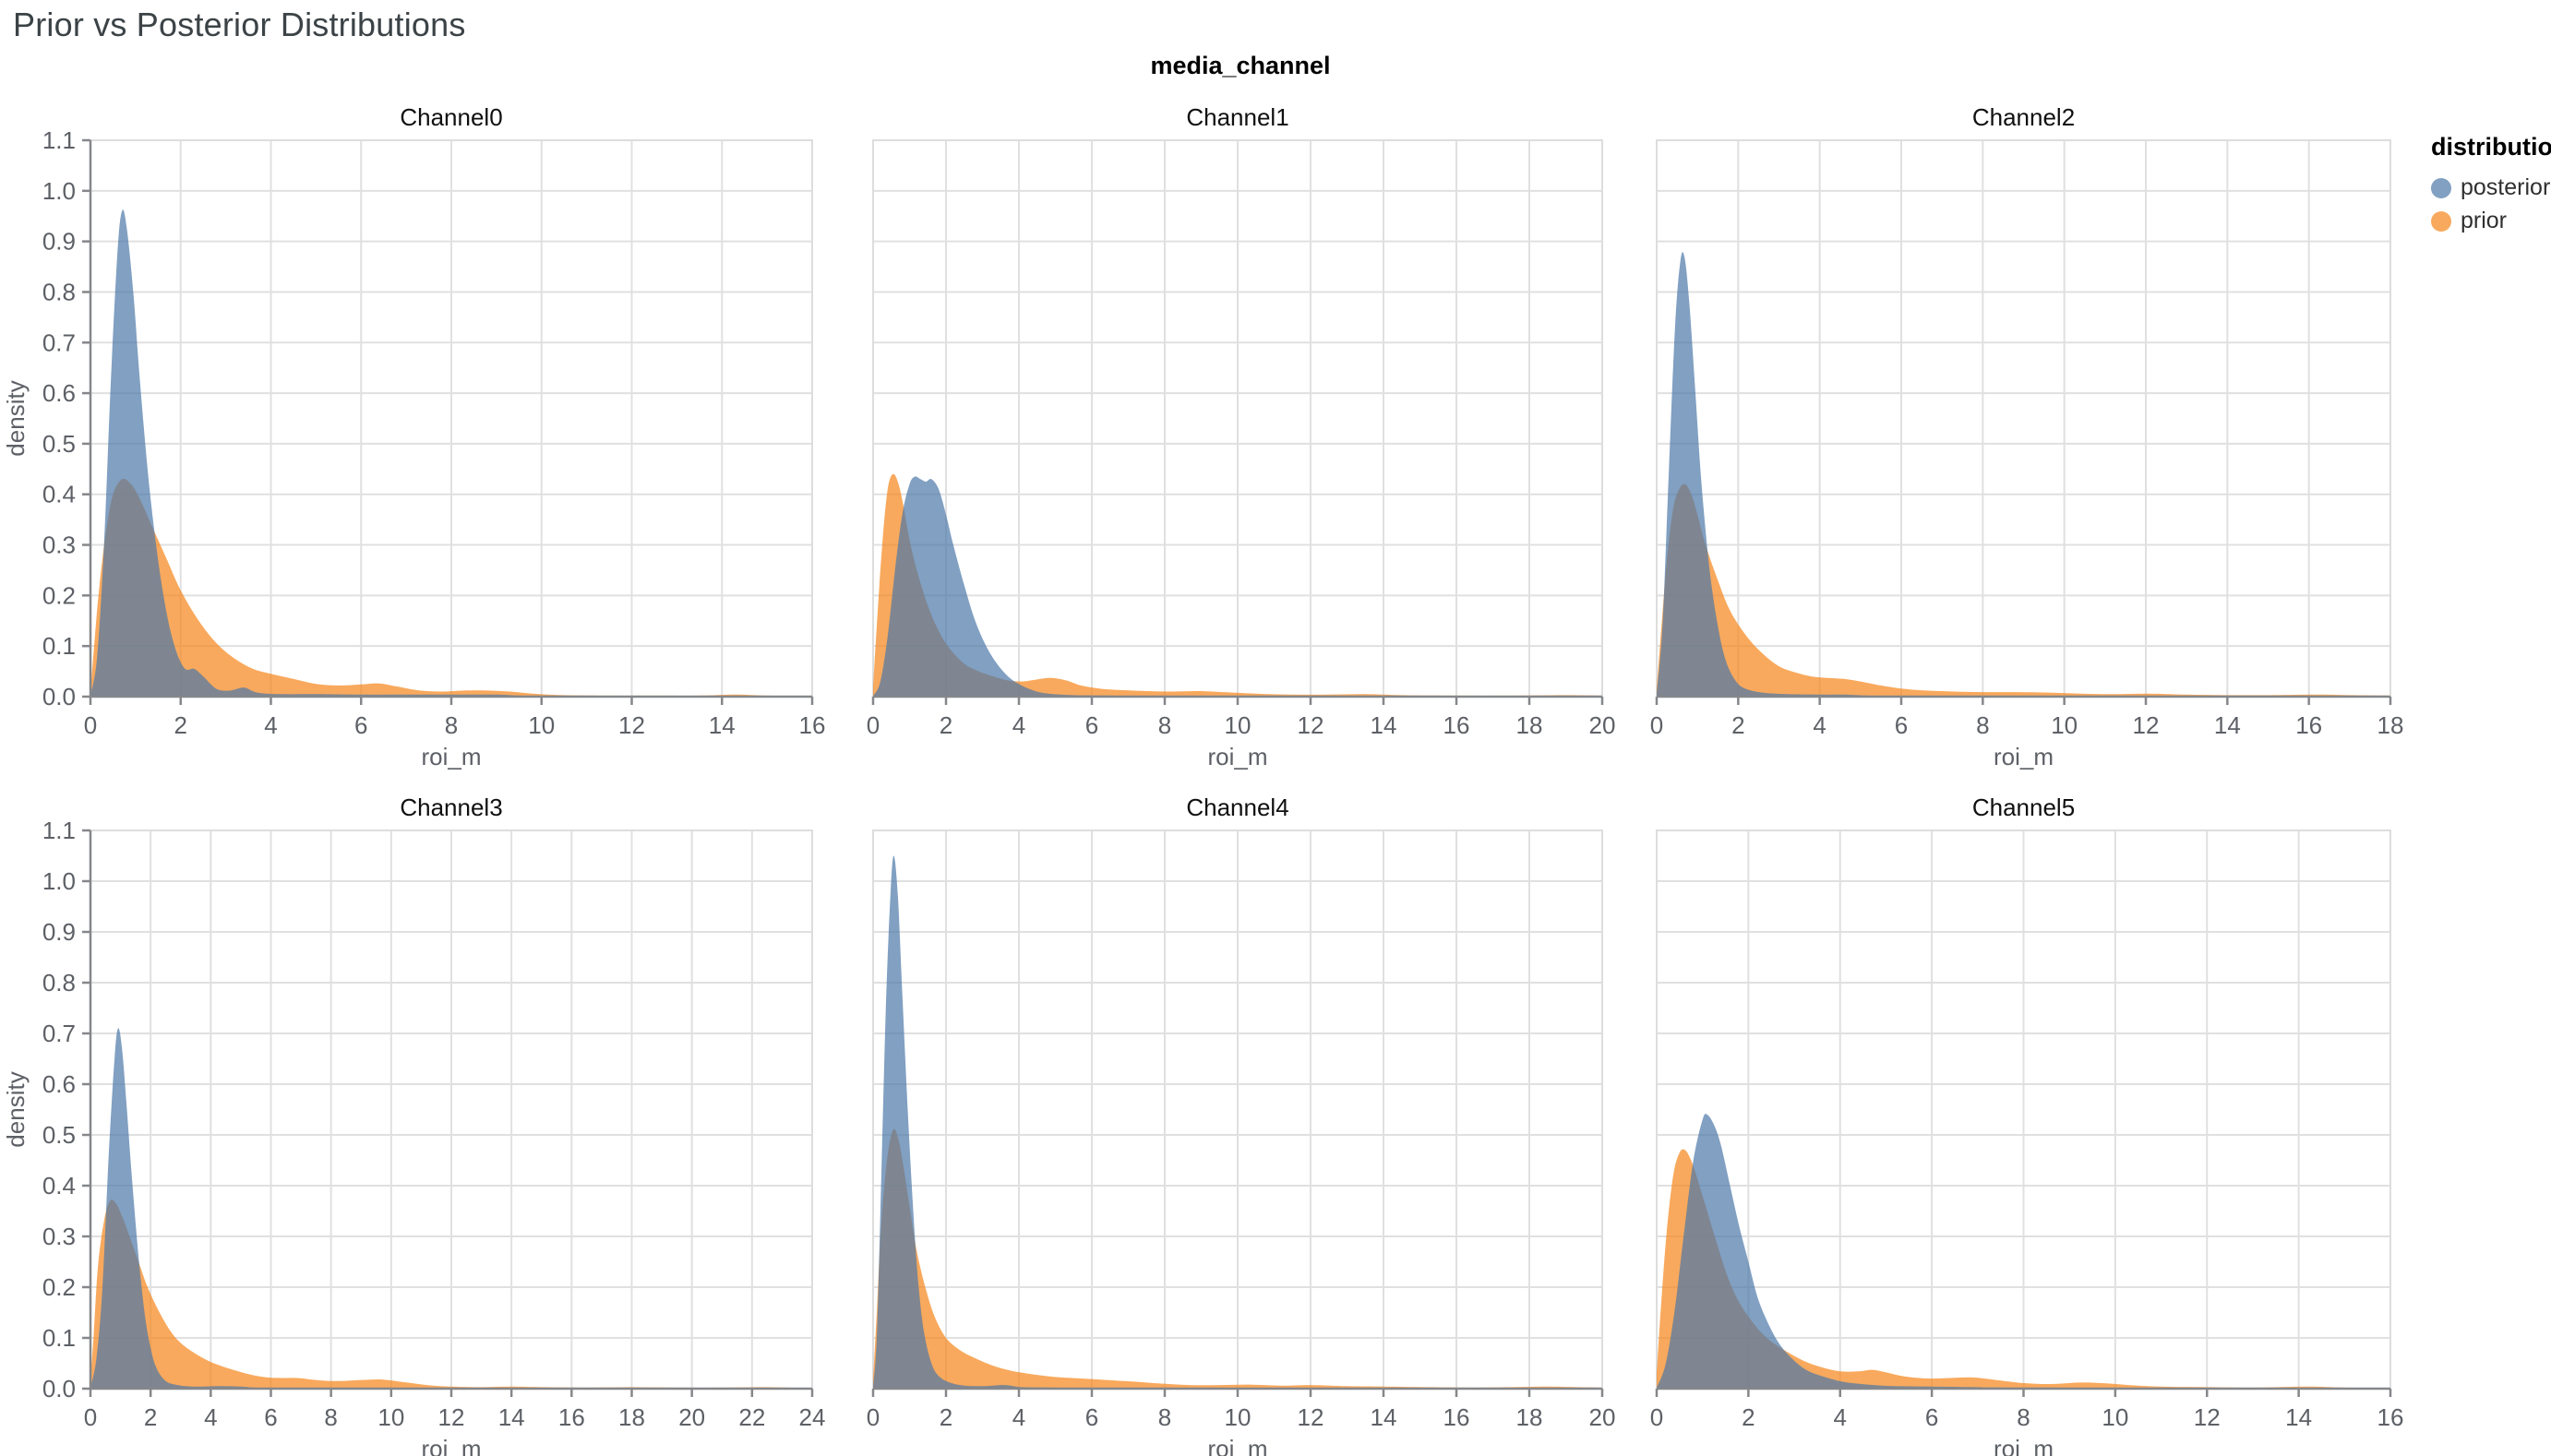 Image resolution: width=2551 pixels, height=1456 pixels. I want to click on facet-cell-Channel5: Channel5 0 2 4 6 8 10 12 14 16 roi_m, so click(2027, 1125).